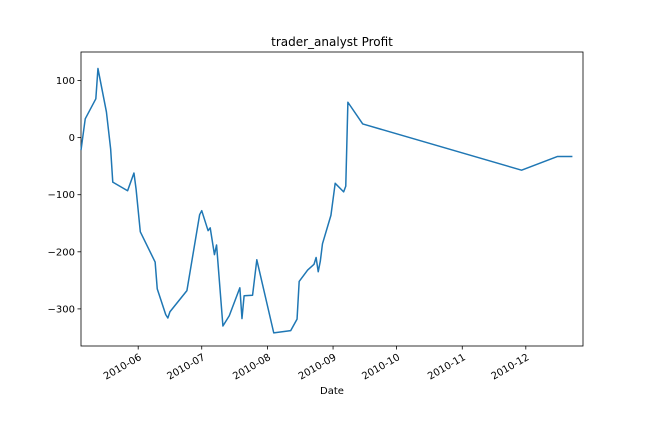 The height and width of the screenshot is (432, 648). What do you see at coordinates (332, 391) in the screenshot?
I see `x-axis-label: Date` at bounding box center [332, 391].